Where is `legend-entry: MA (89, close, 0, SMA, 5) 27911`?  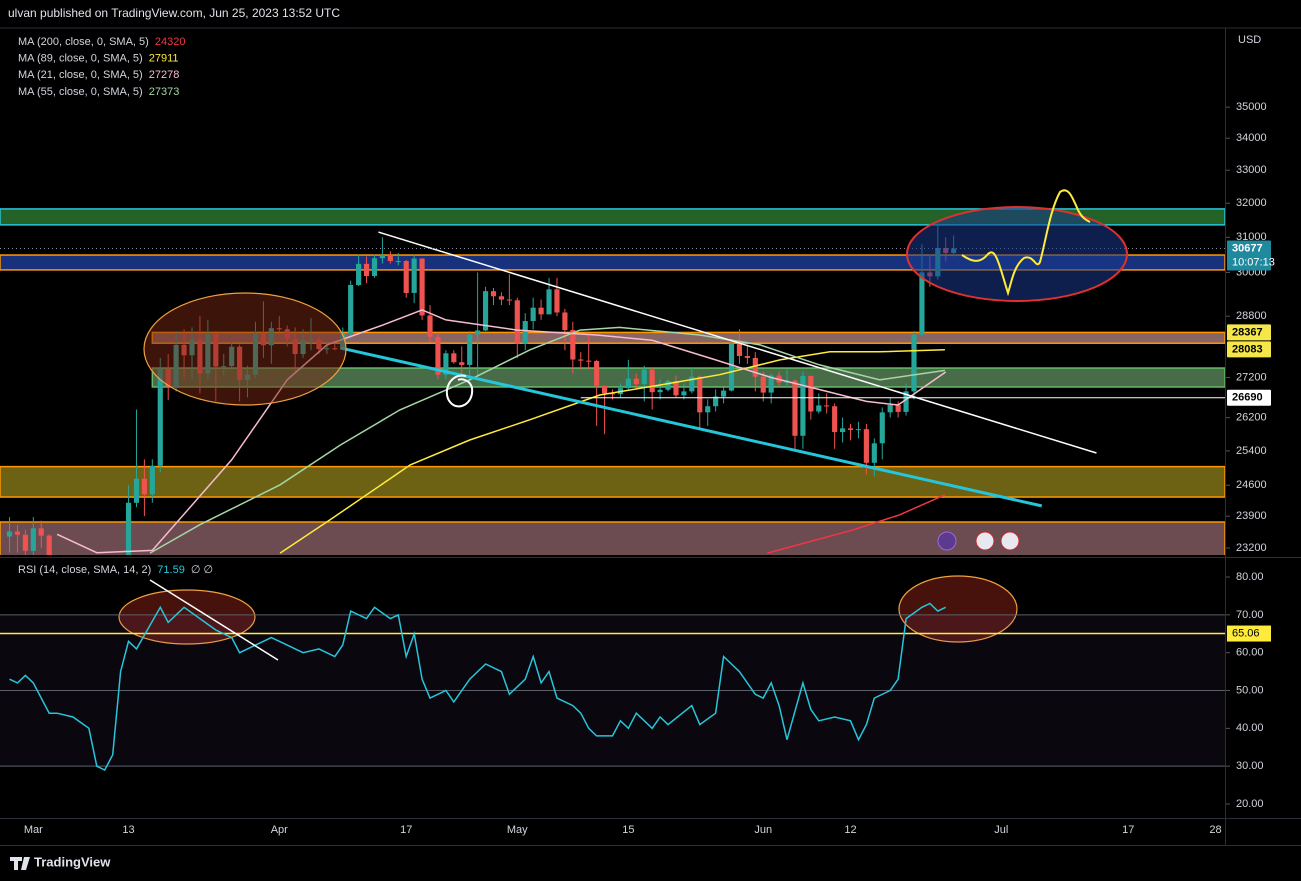 legend-entry: MA (89, close, 0, SMA, 5) 27911 is located at coordinates (98, 59).